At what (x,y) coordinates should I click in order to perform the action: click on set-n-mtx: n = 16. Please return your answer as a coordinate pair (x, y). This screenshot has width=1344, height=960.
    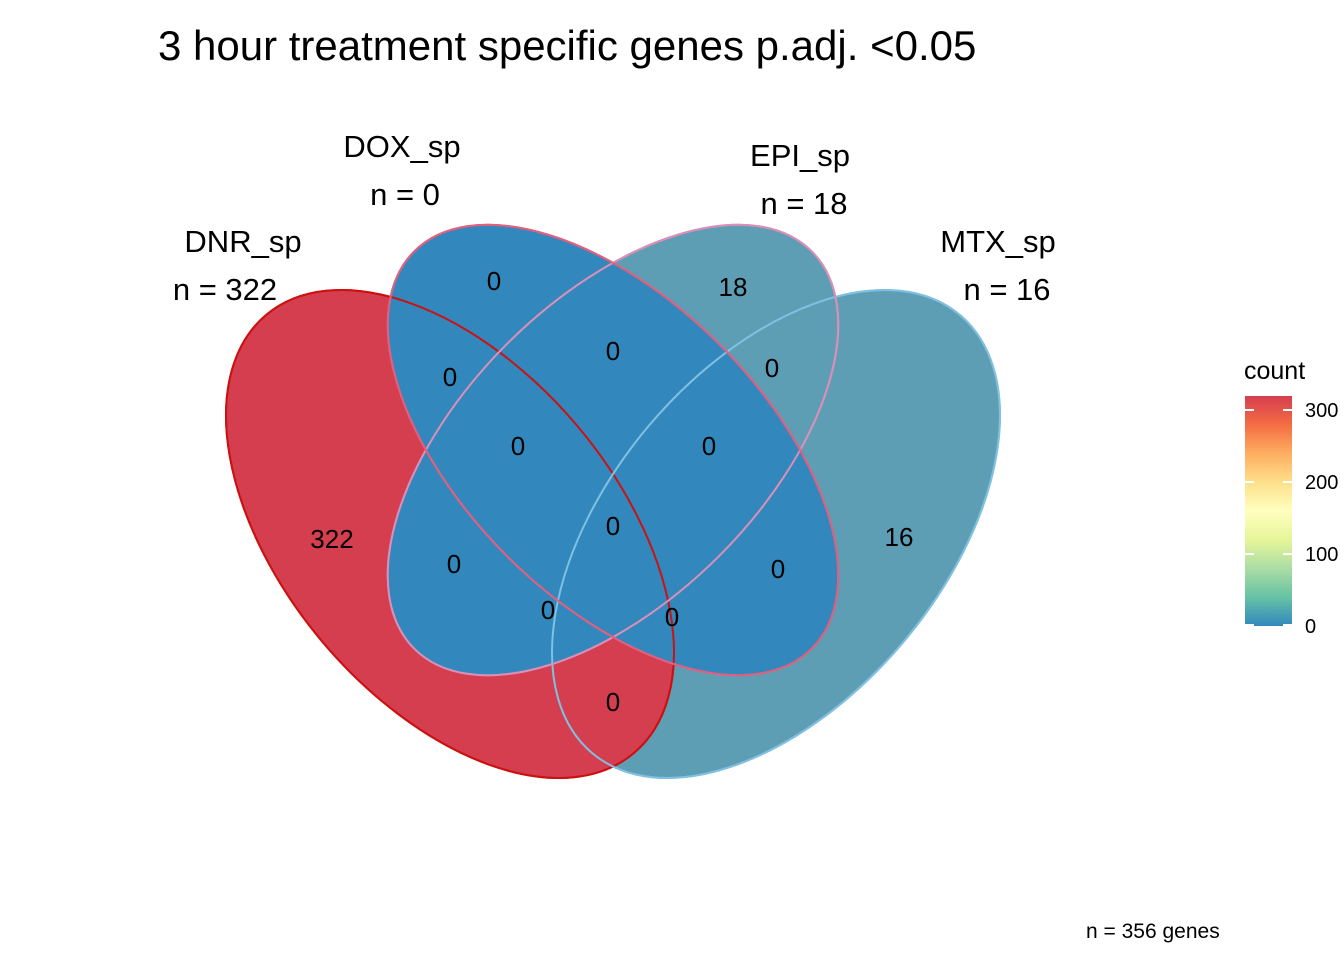
    Looking at the image, I should click on (1006, 289).